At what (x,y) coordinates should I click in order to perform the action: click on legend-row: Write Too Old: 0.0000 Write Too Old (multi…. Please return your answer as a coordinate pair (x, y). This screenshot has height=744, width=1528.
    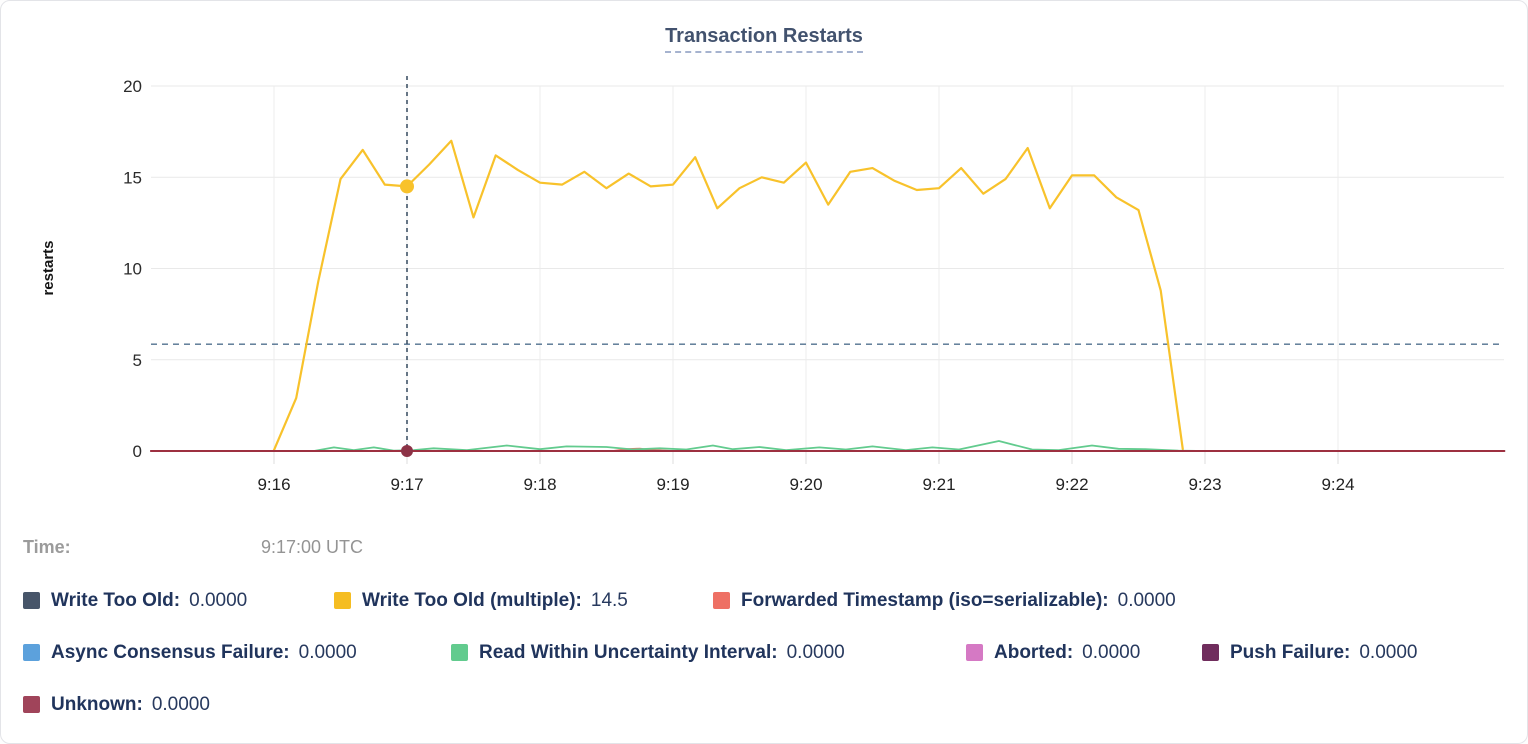
    Looking at the image, I should click on (764, 600).